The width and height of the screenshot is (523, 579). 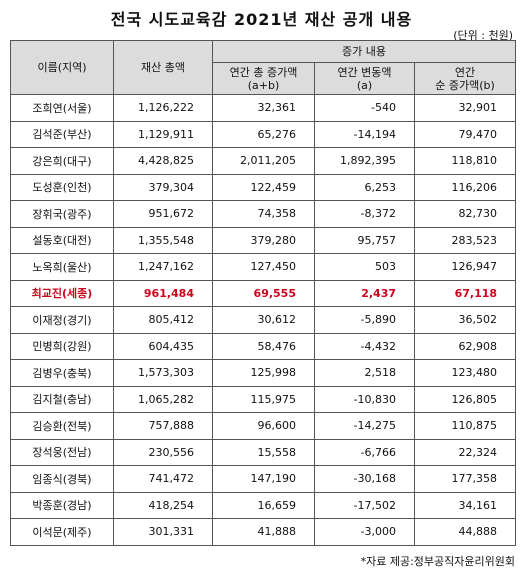 I want to click on value-cell: -14,194, so click(x=364, y=134).